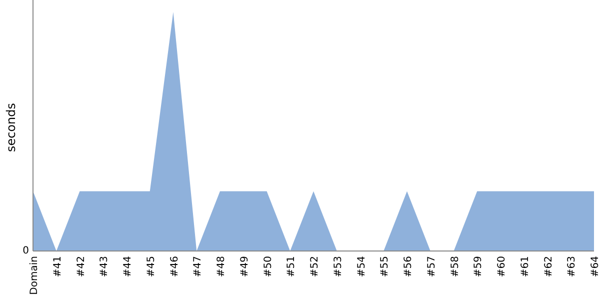 Image resolution: width=600 pixels, height=300 pixels. I want to click on x-tick-label: #46, so click(174, 267).